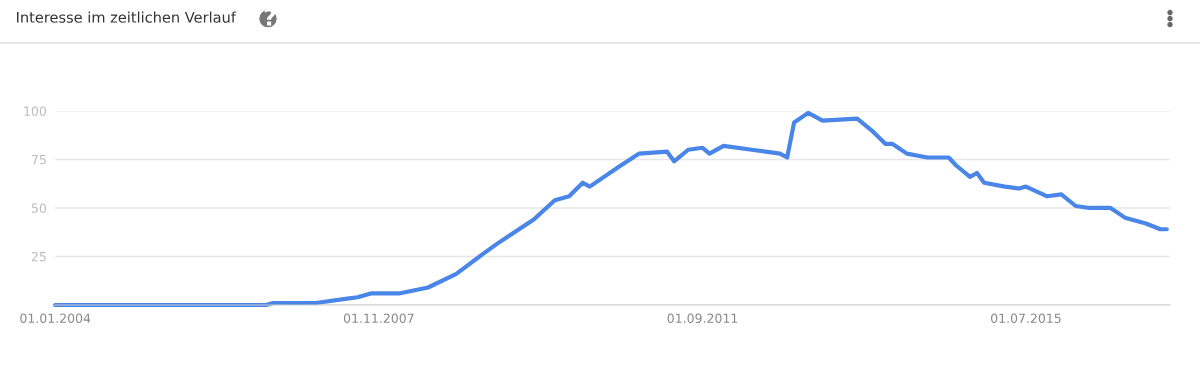  Describe the element at coordinates (127, 17) in the screenshot. I see `chart-title: Interesse im zeitlichen Verlauf` at that location.